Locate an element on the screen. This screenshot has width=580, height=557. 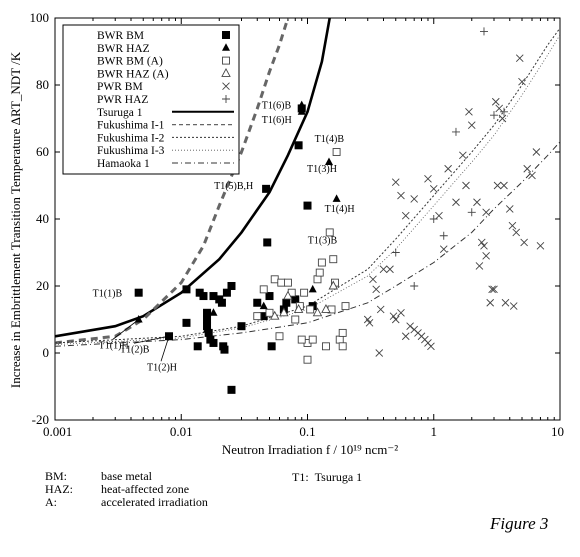
annotation-label: T1(3)B is located at coordinates (323, 240).